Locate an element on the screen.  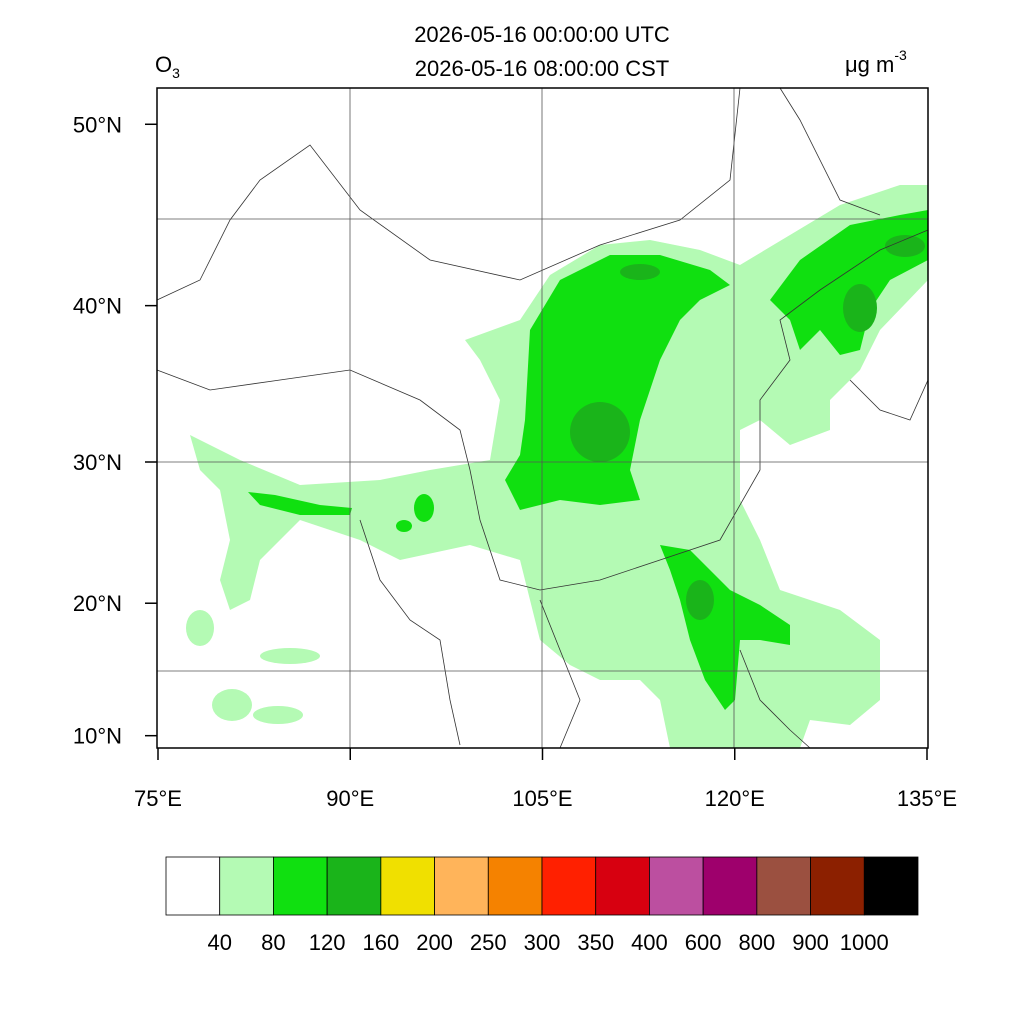
y-tick-label: 10°N is located at coordinates (97, 736).